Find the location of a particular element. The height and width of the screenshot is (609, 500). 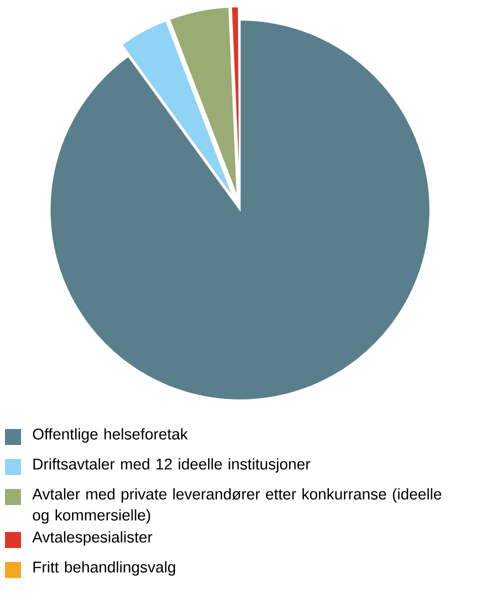

legend-label: Avtalespesialister is located at coordinates (92, 538).